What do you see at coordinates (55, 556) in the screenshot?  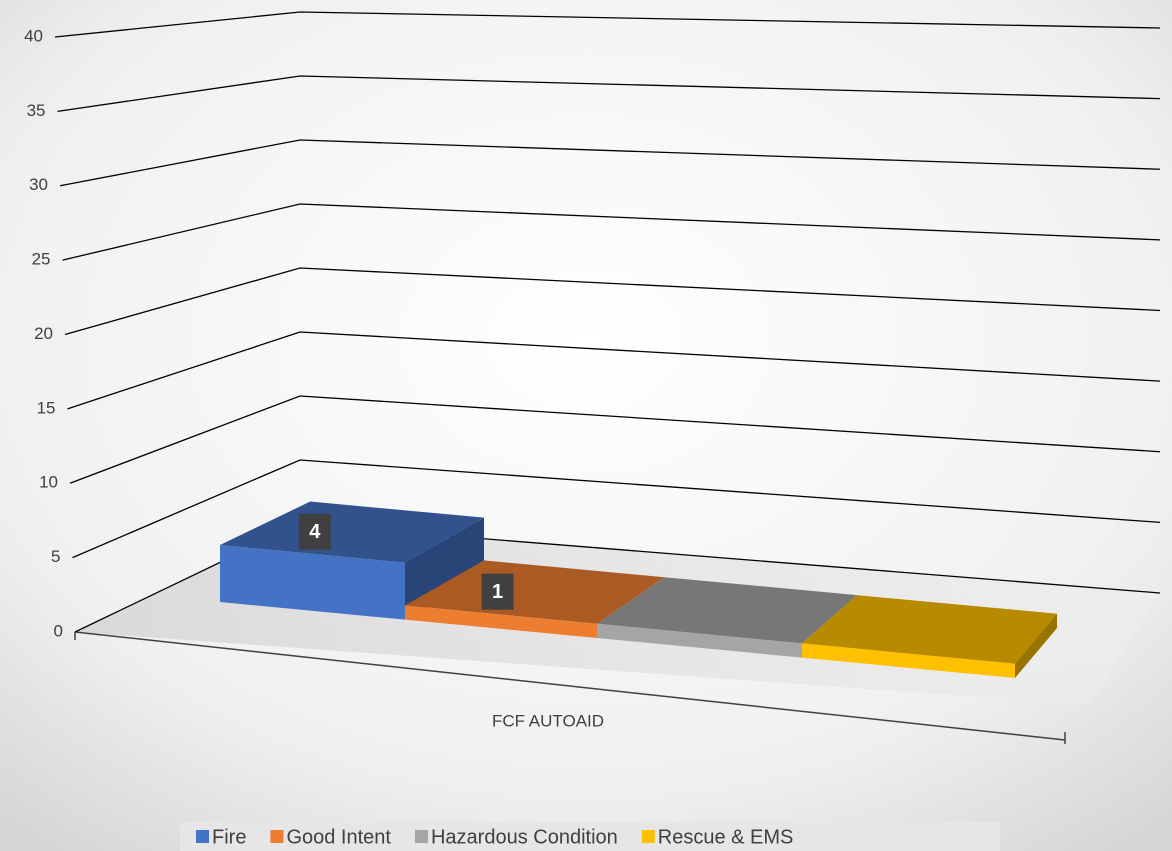 I see `y-tick-label: 5` at bounding box center [55, 556].